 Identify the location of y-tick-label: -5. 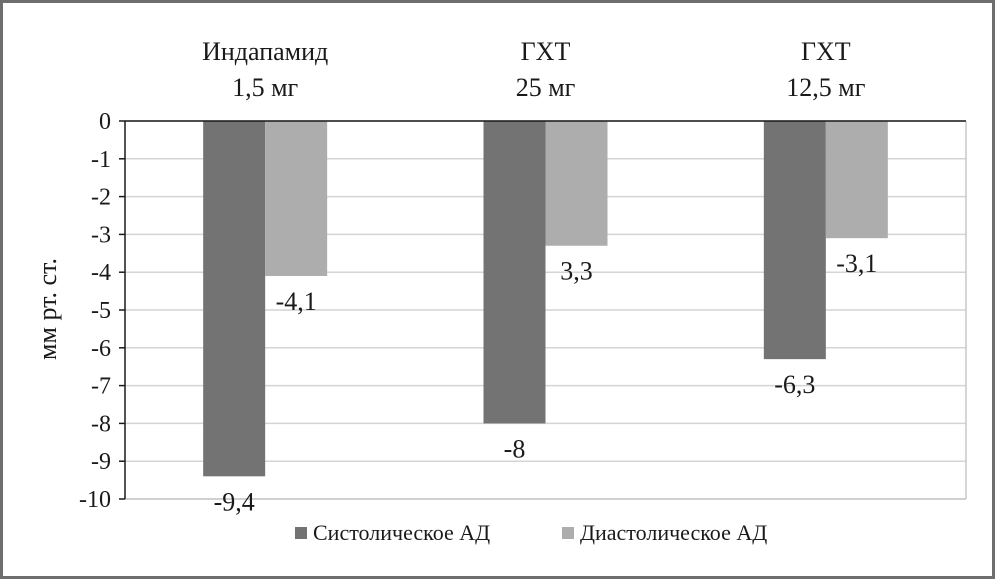
(101, 311).